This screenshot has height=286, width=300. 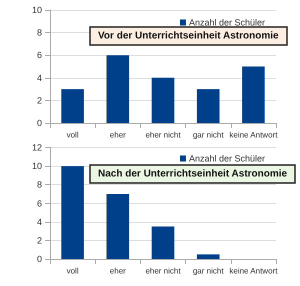 I want to click on text: Vor der Unterrichtseinheit Astronomie, so click(x=189, y=36).